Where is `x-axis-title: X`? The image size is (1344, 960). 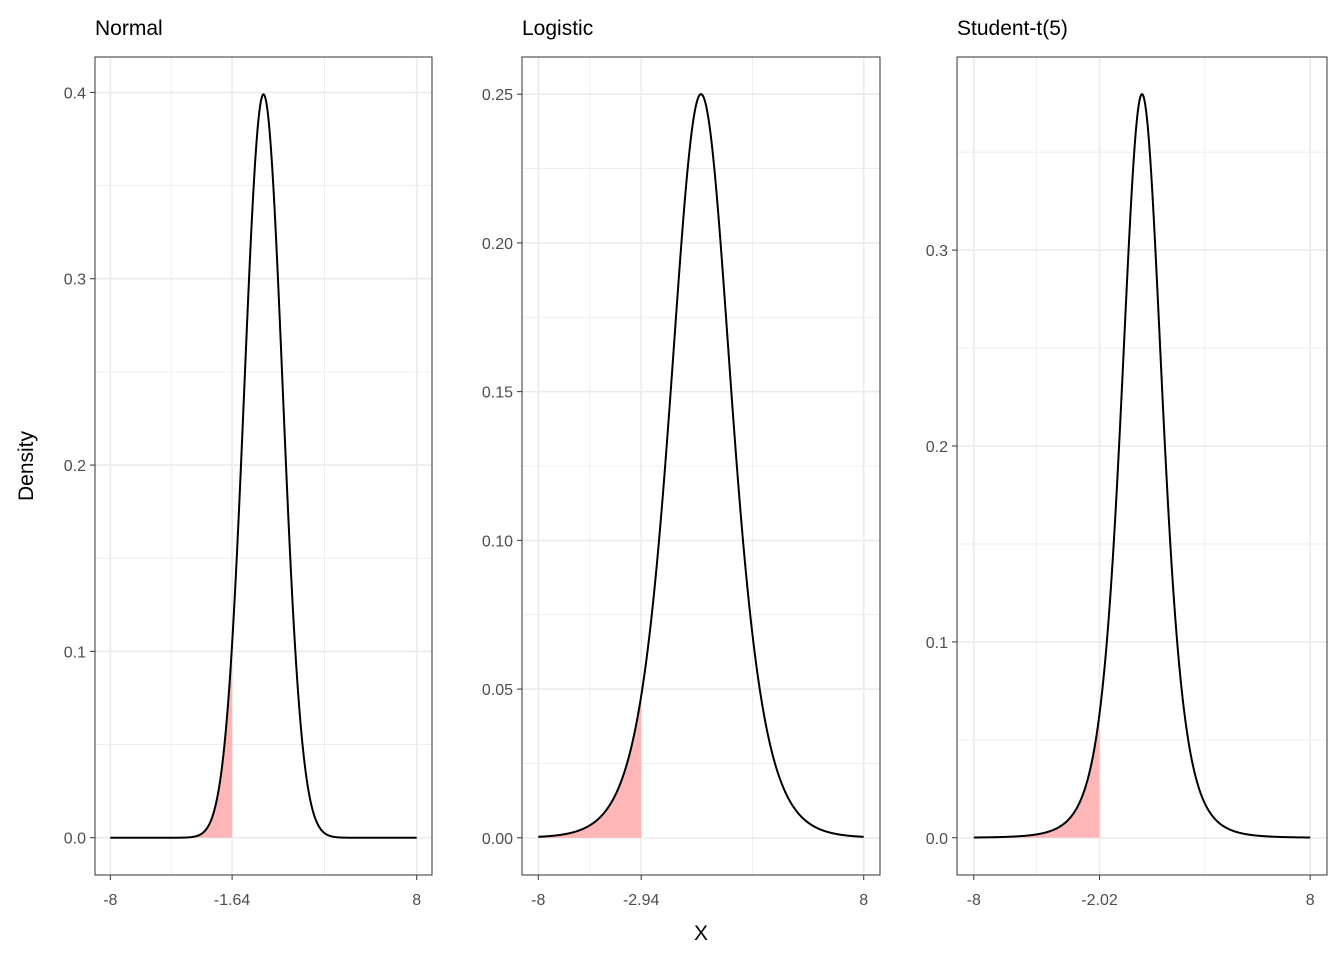 x-axis-title: X is located at coordinates (701, 933).